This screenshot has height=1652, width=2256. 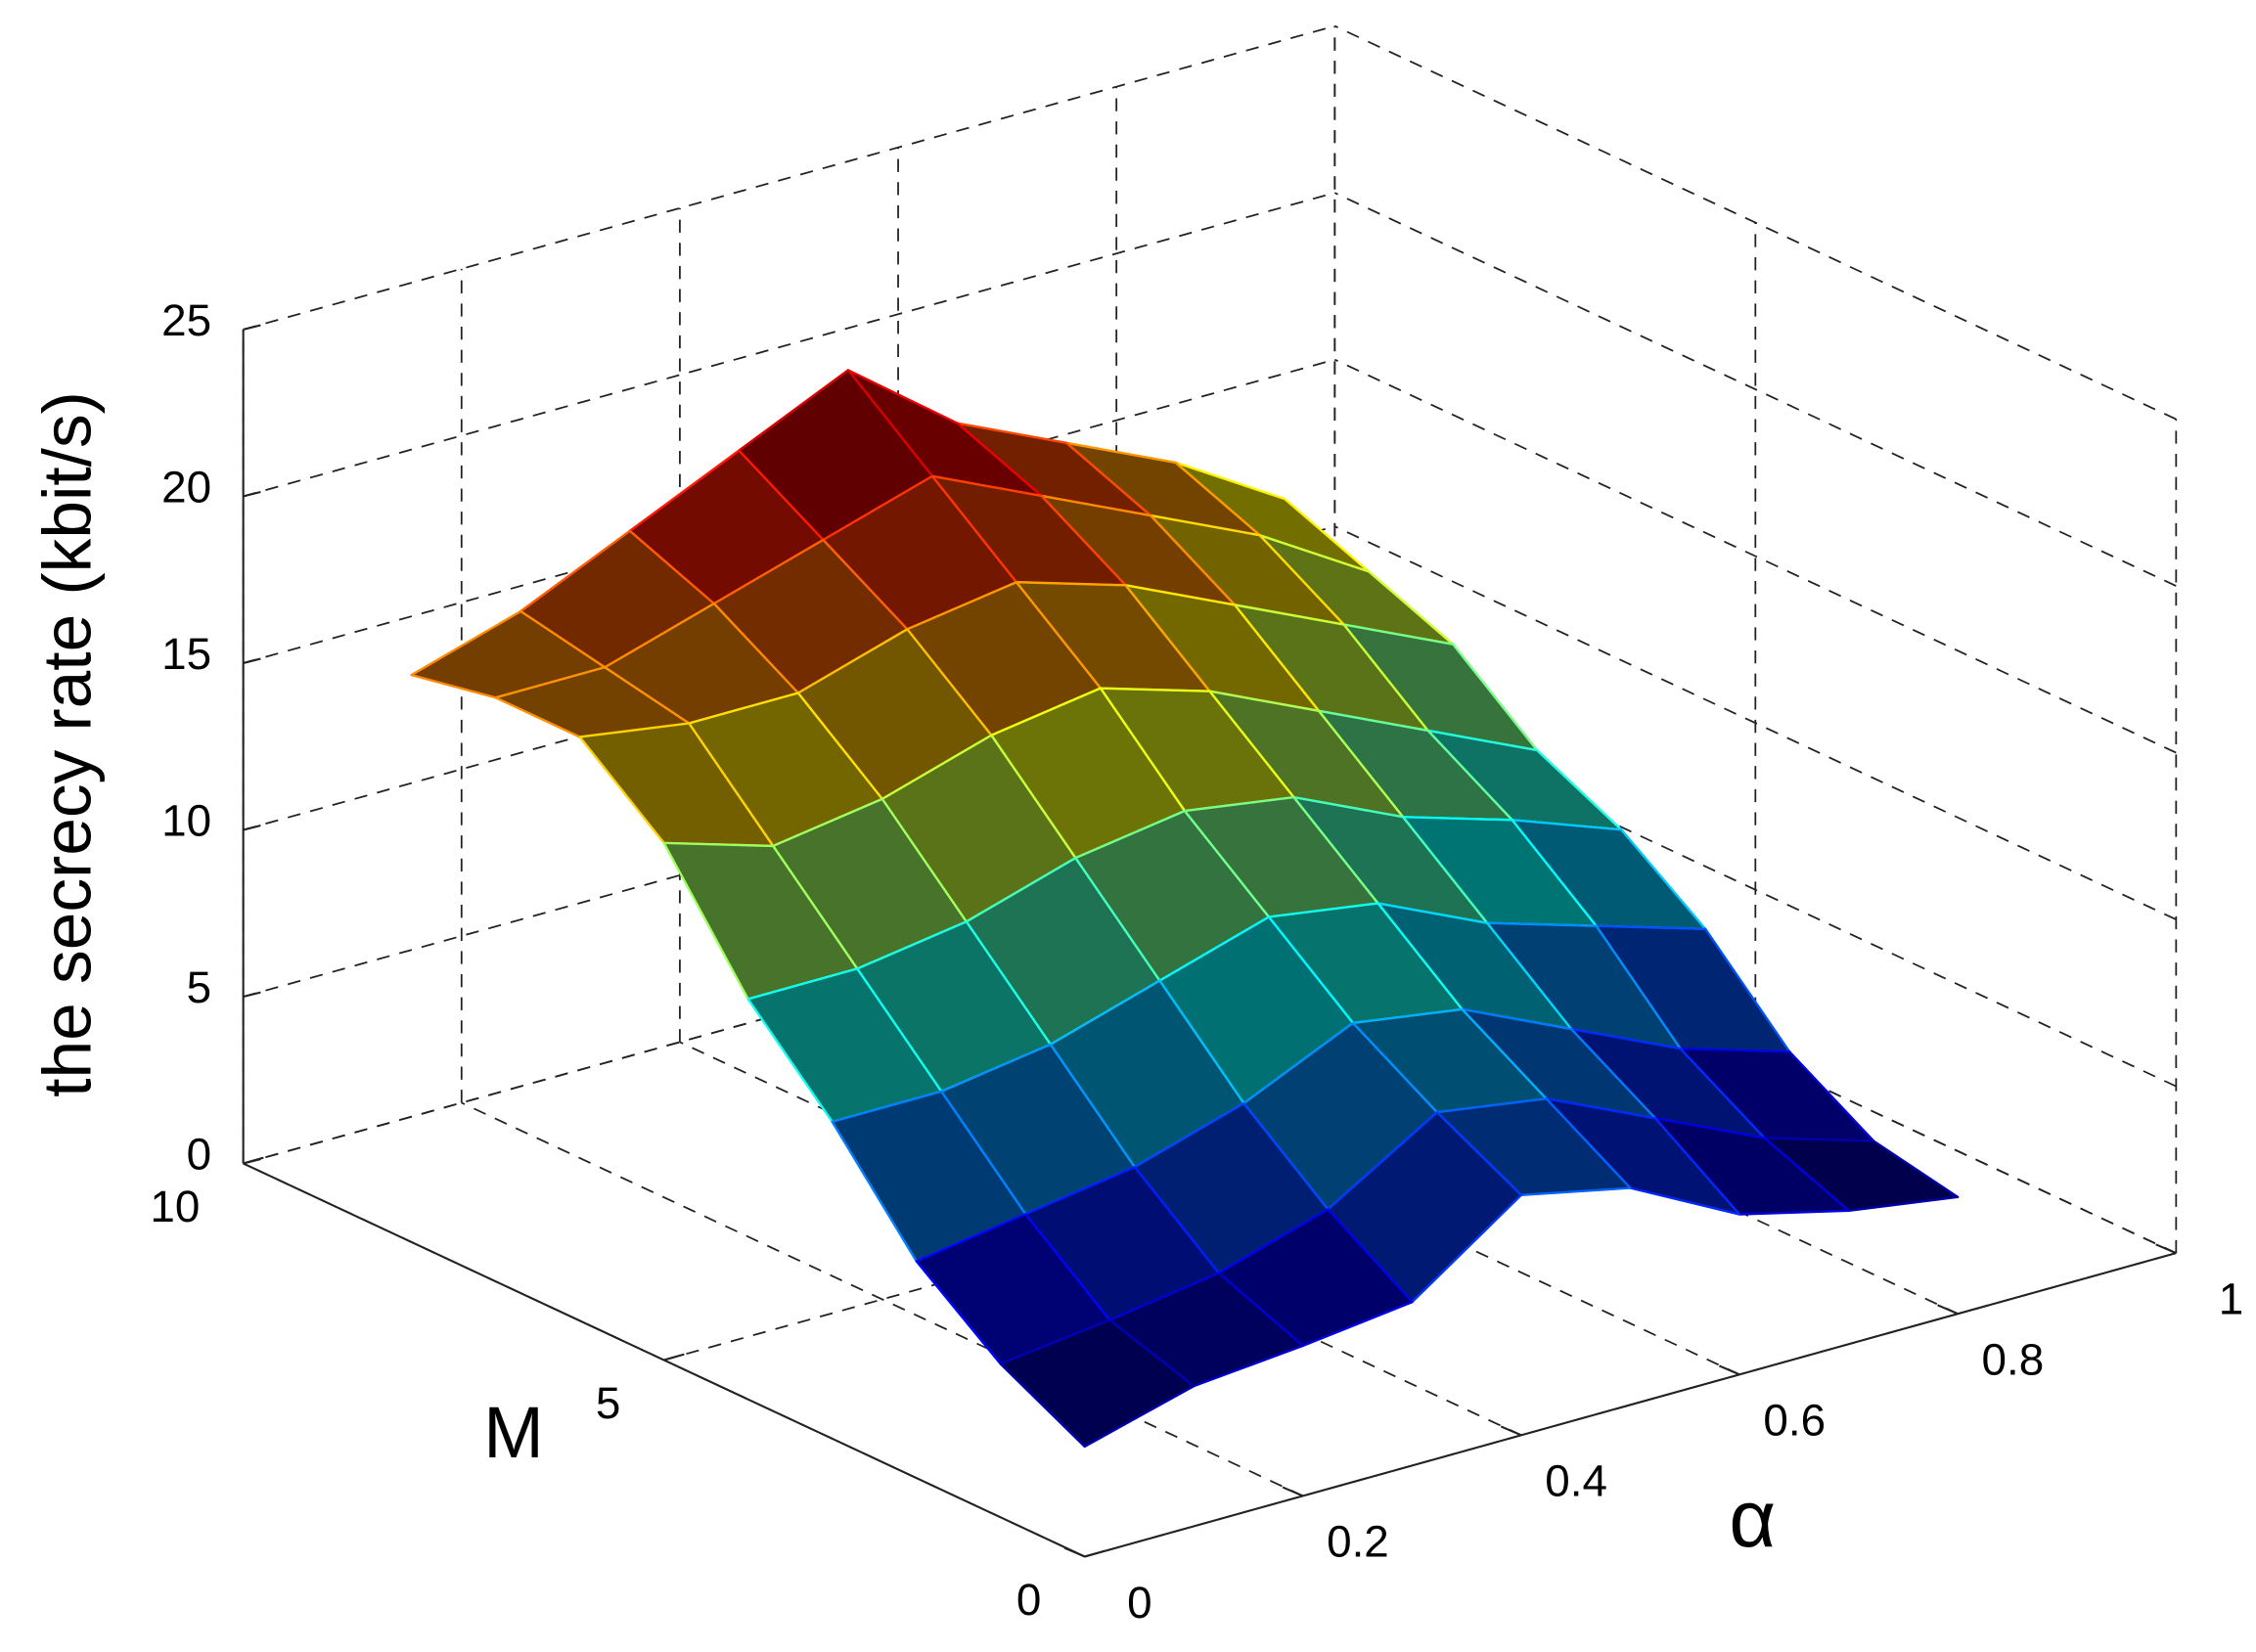 I want to click on floor-grid-line, so click(x=882, y=1299).